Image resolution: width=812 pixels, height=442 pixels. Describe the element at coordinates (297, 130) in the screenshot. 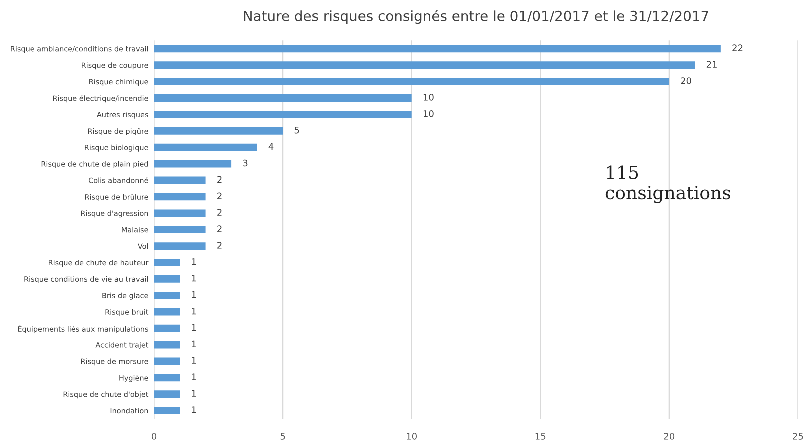

I see `data-label: 5` at that location.